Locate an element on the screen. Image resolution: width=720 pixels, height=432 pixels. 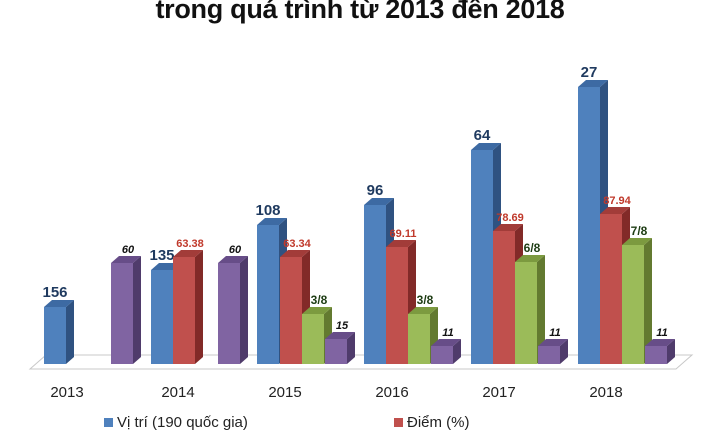
legend-label-position: Vị trí (190 quốc gia) is located at coordinates (182, 422).